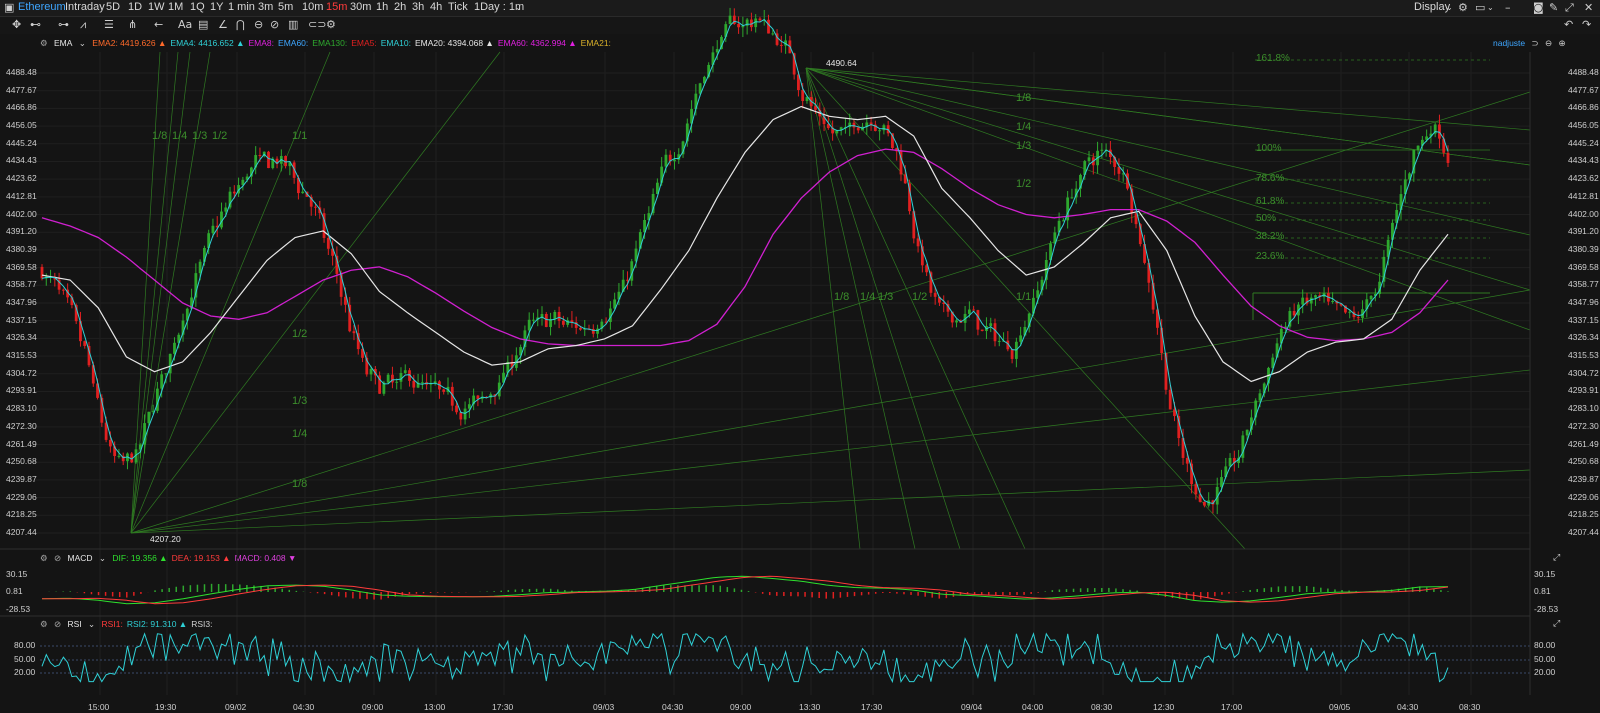 Image resolution: width=1600 pixels, height=713 pixels. I want to click on macd_legend-item: DIF: 19.356 ▲, so click(140, 558).